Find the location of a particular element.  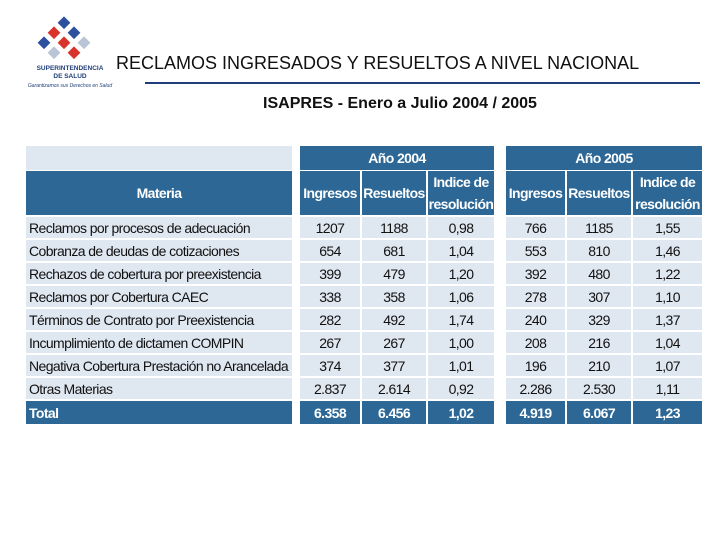

row-value: 1207 is located at coordinates (330, 227).